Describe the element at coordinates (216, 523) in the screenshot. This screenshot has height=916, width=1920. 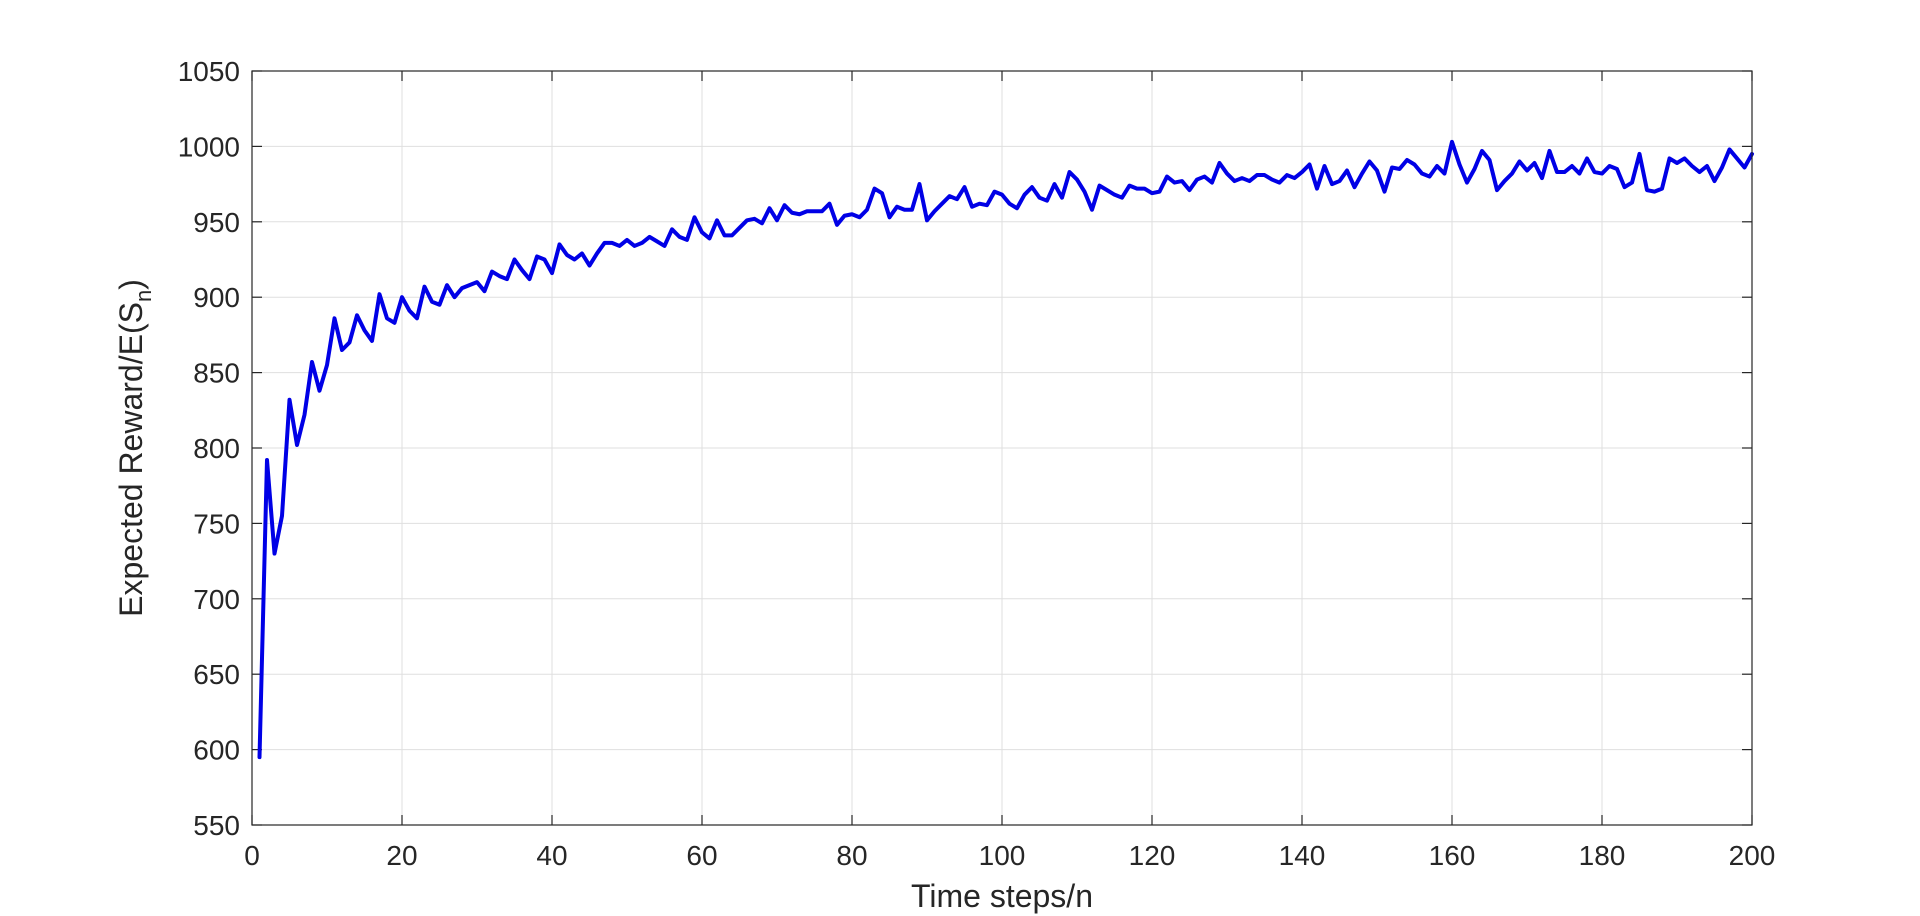
I see `y-tick-label: 750` at that location.